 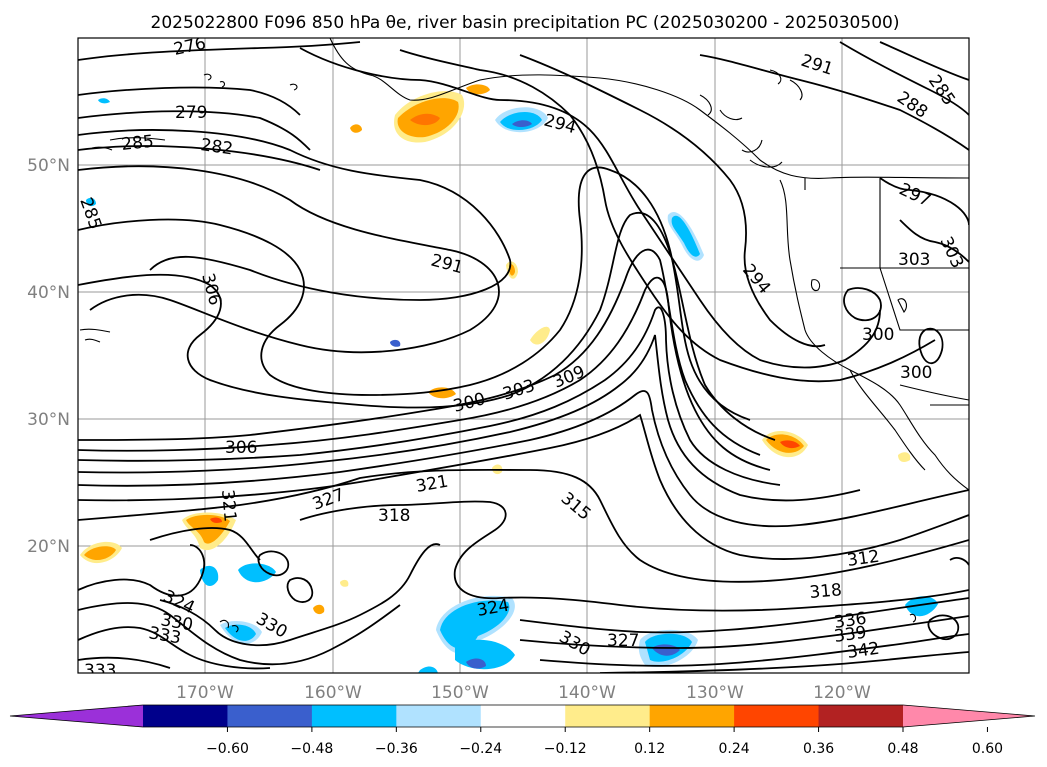 What do you see at coordinates (734, 749) in the screenshot?
I see `colorbar-tick-label: 0.24` at bounding box center [734, 749].